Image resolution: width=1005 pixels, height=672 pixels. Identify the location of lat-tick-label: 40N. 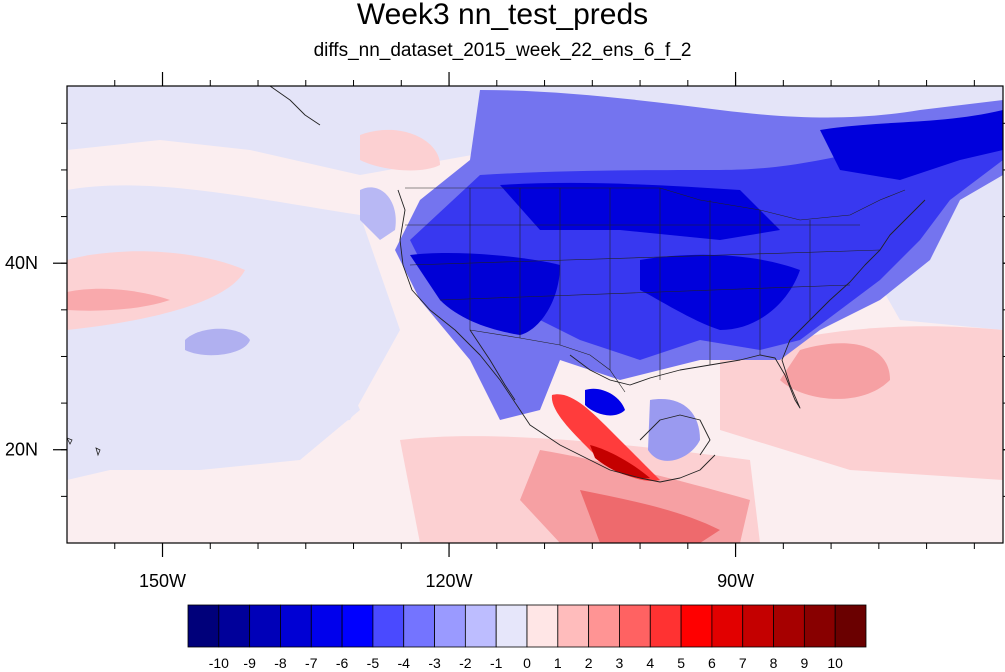
(21, 263).